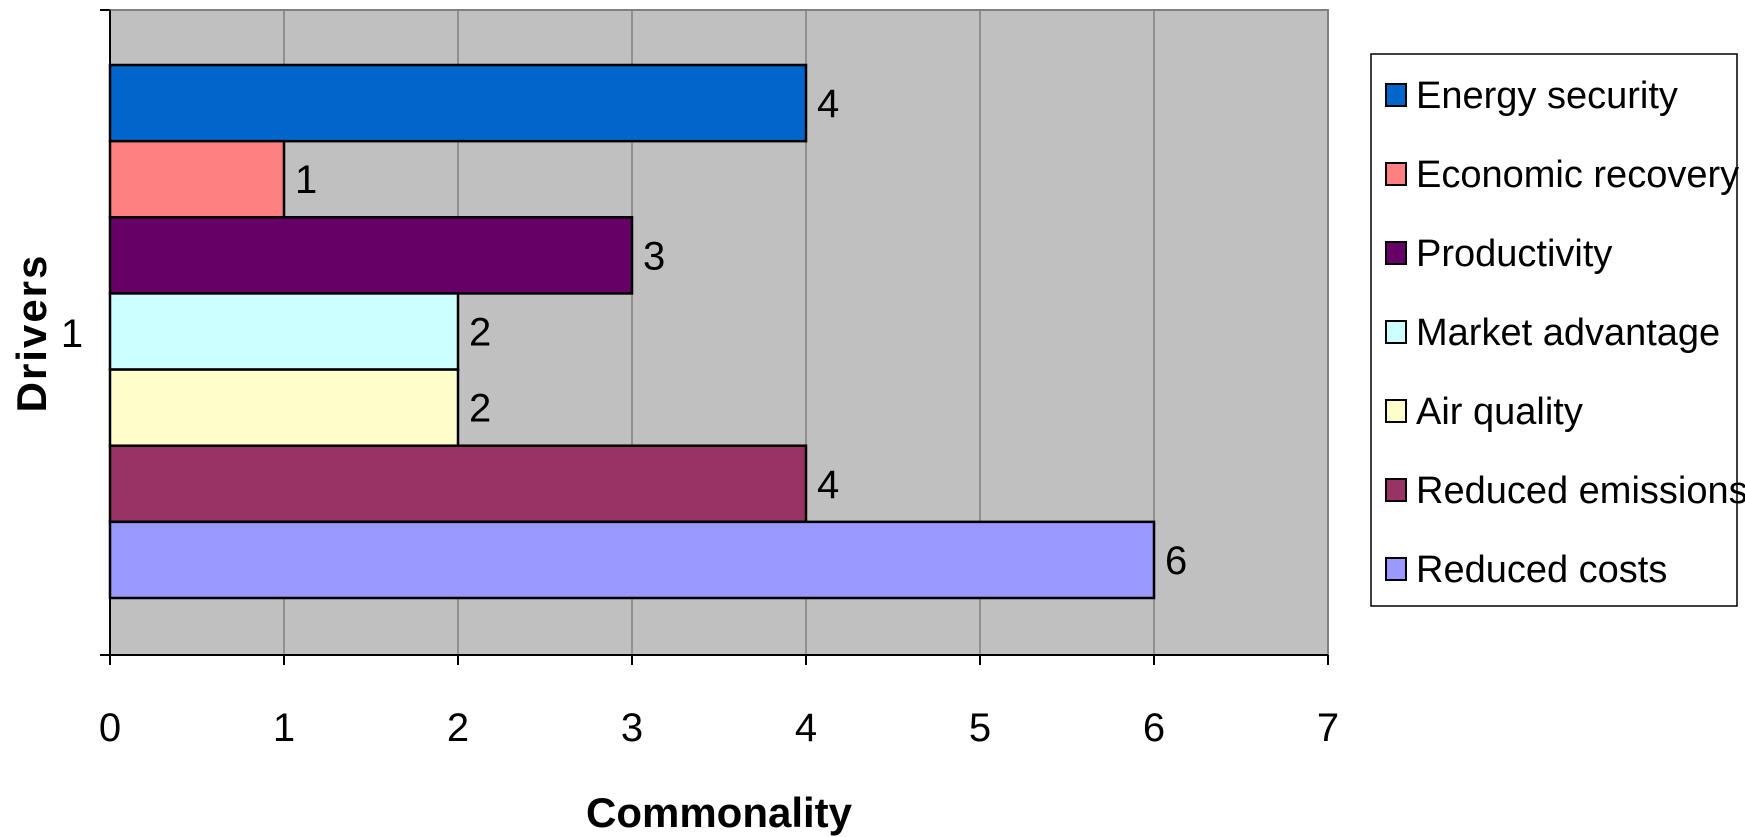  I want to click on y-axis-title: Drivers, so click(31, 333).